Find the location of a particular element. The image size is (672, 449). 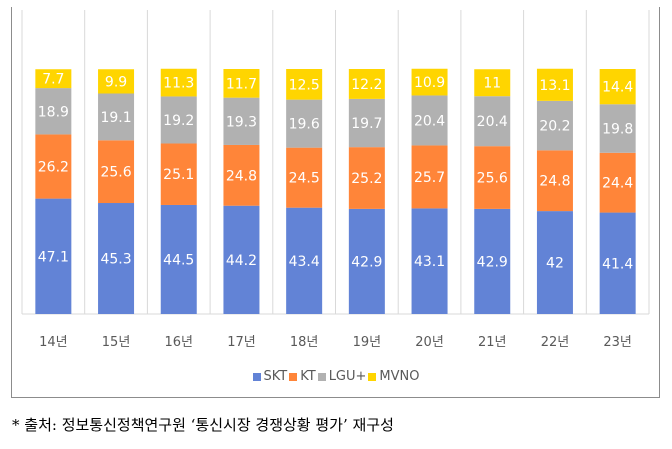

x-tick-label: 15년 is located at coordinates (116, 342).